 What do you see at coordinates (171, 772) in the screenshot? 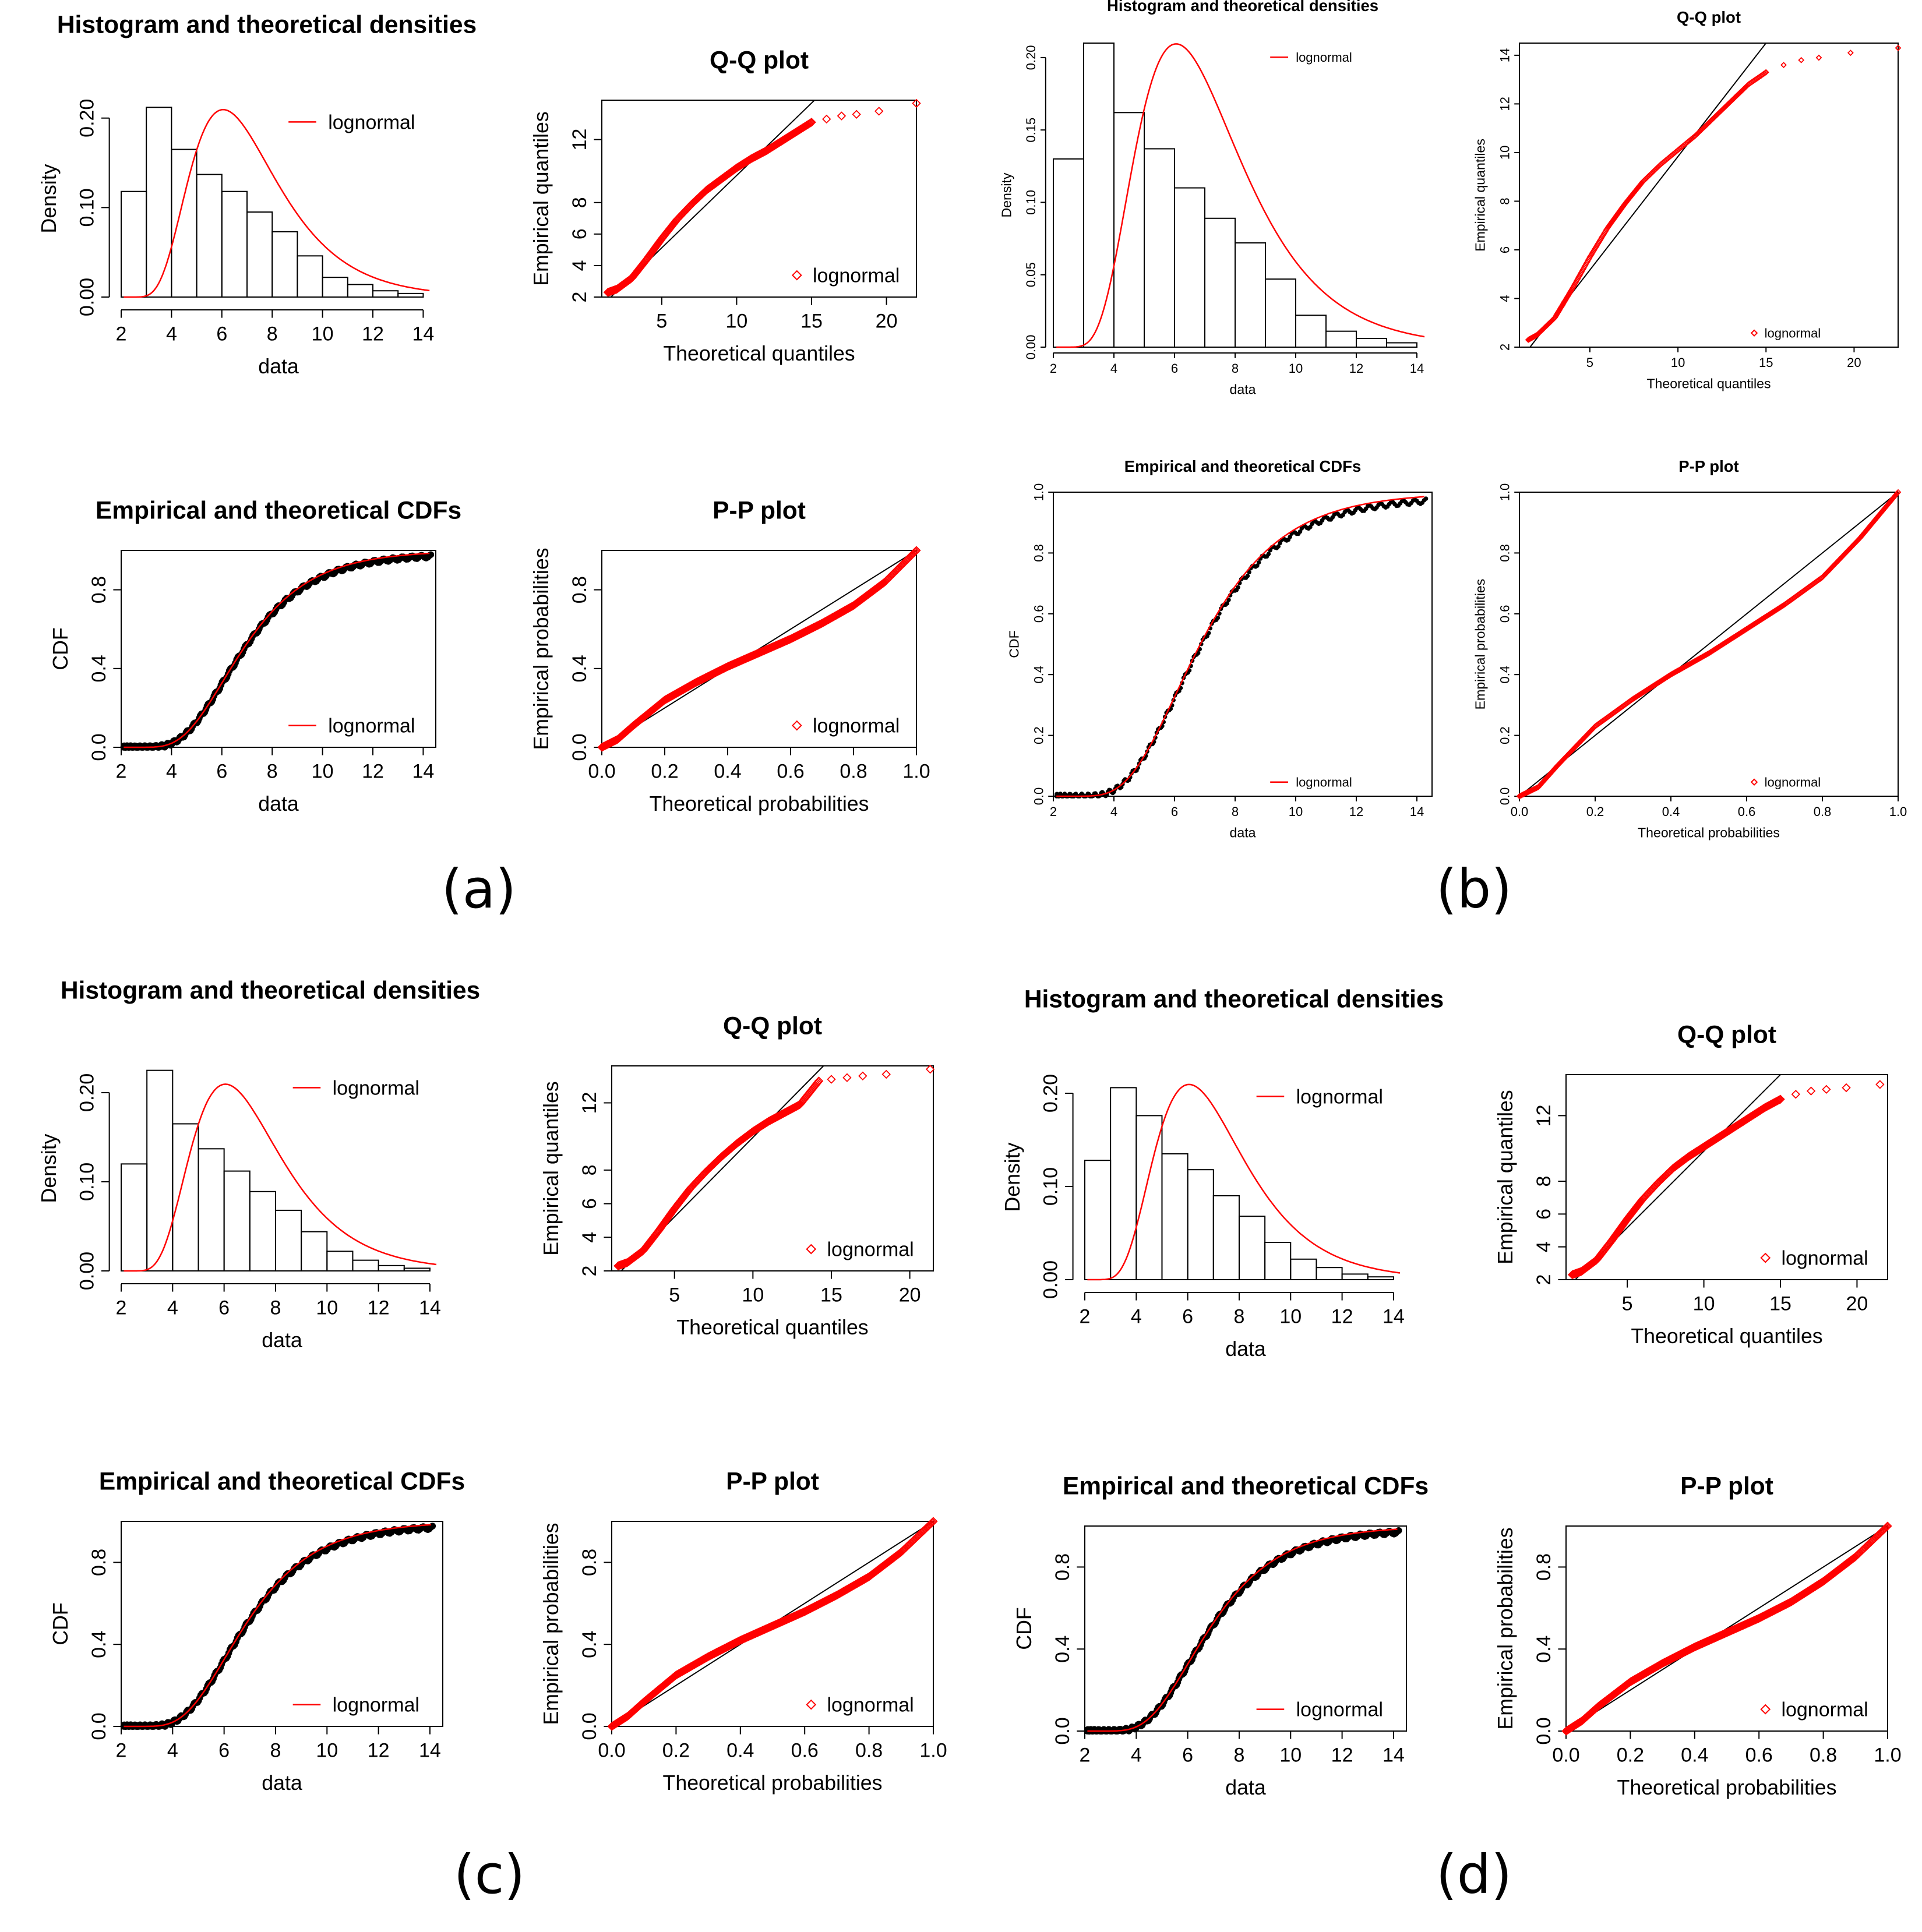
I see `x-tick-label: 4` at bounding box center [171, 772].